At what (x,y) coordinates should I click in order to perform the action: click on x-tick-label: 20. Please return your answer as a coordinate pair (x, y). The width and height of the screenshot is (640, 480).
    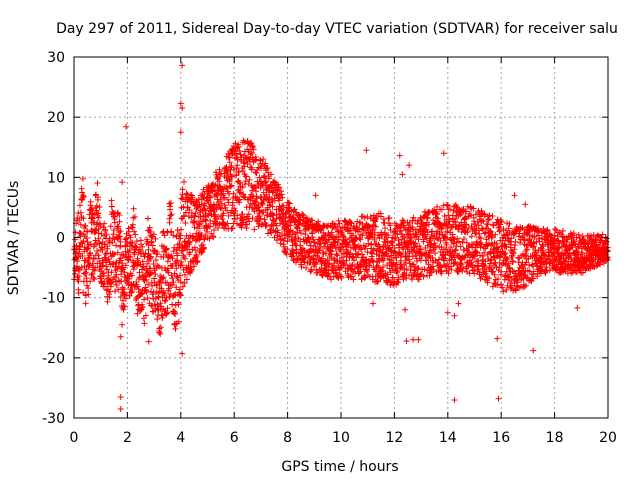
    Looking at the image, I should click on (608, 438).